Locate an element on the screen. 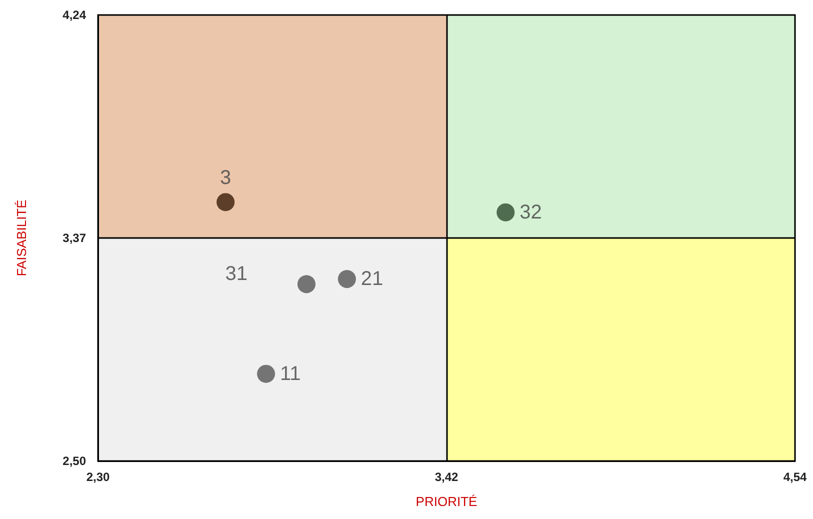 The height and width of the screenshot is (519, 813). y-tick-label: 4,24 is located at coordinates (74, 15).